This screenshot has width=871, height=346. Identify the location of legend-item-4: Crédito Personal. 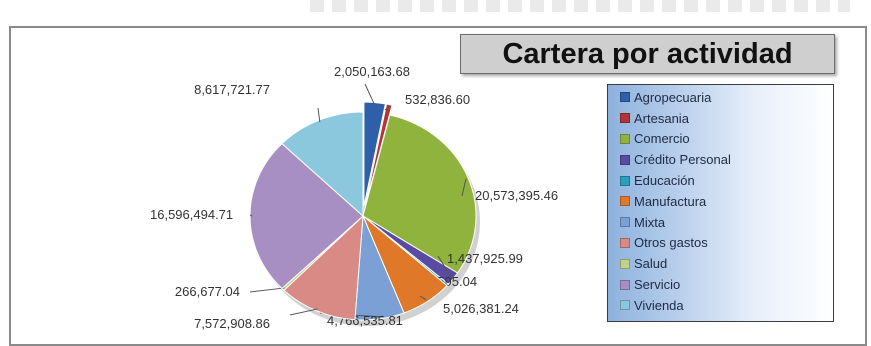
(726, 159).